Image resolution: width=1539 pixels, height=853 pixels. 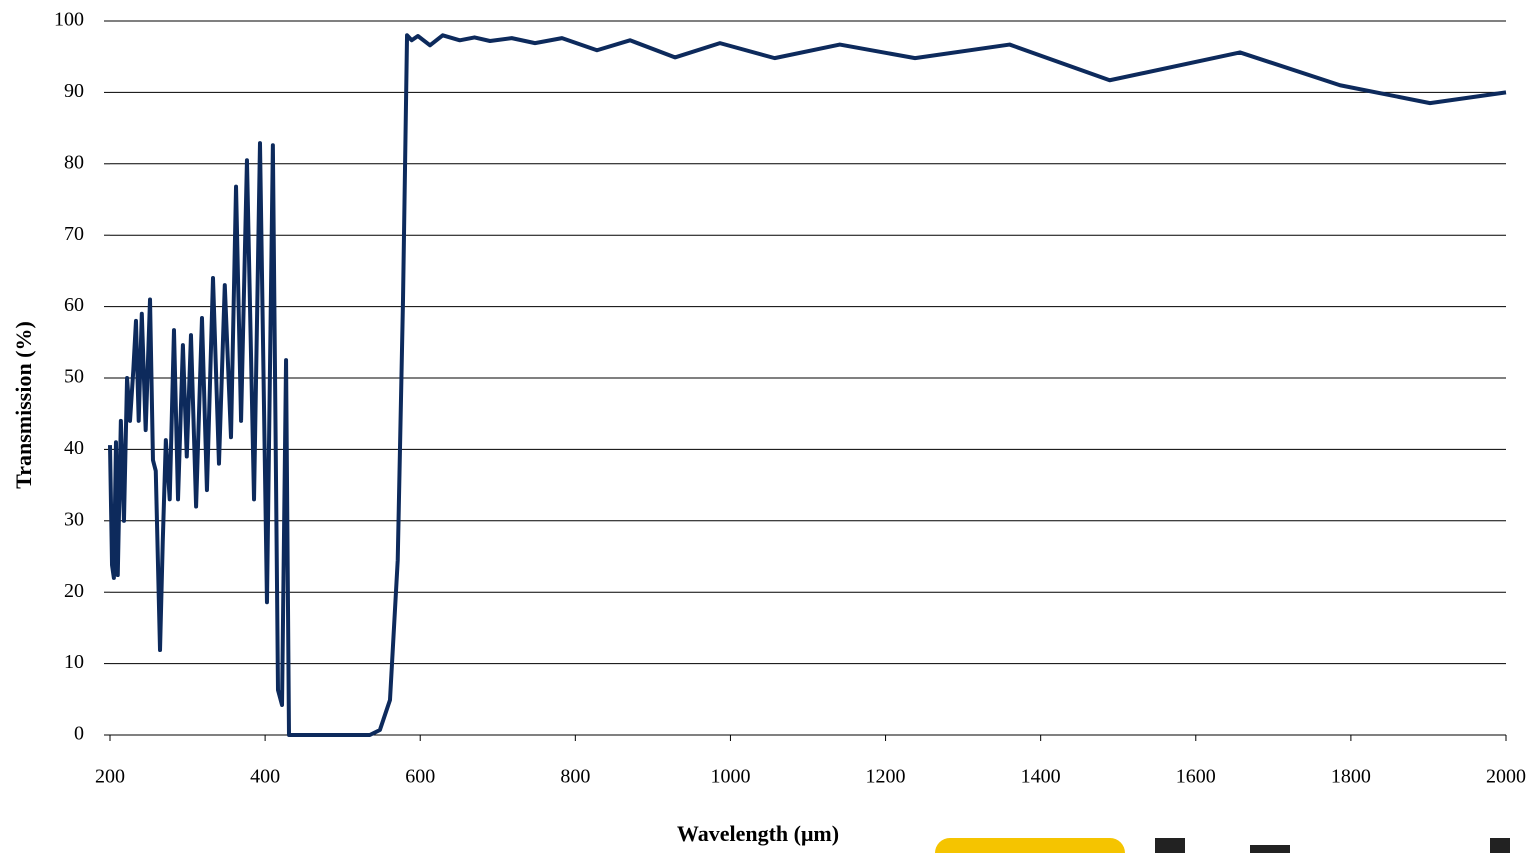 I want to click on logo, so click(x=1222, y=845).